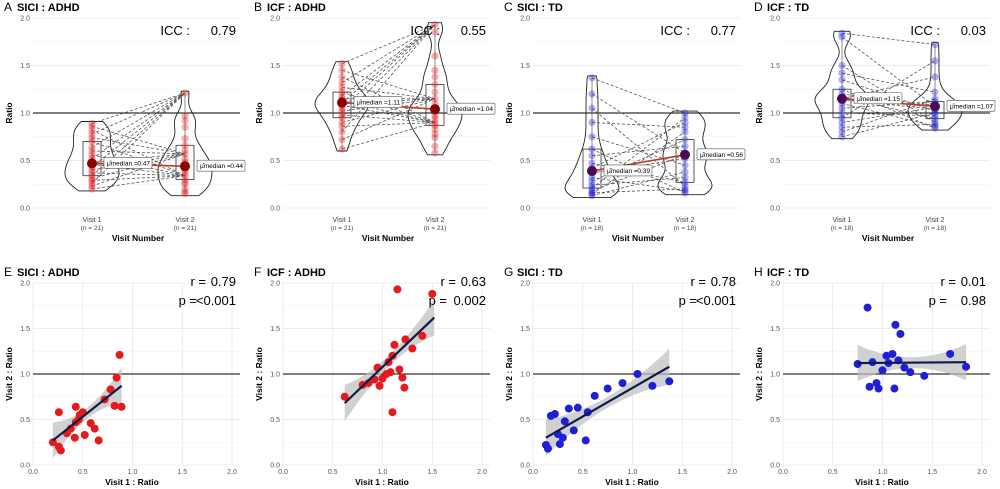 The height and width of the screenshot is (489, 1000). Describe the element at coordinates (716, 300) in the screenshot. I see `p-value: <0.001` at that location.